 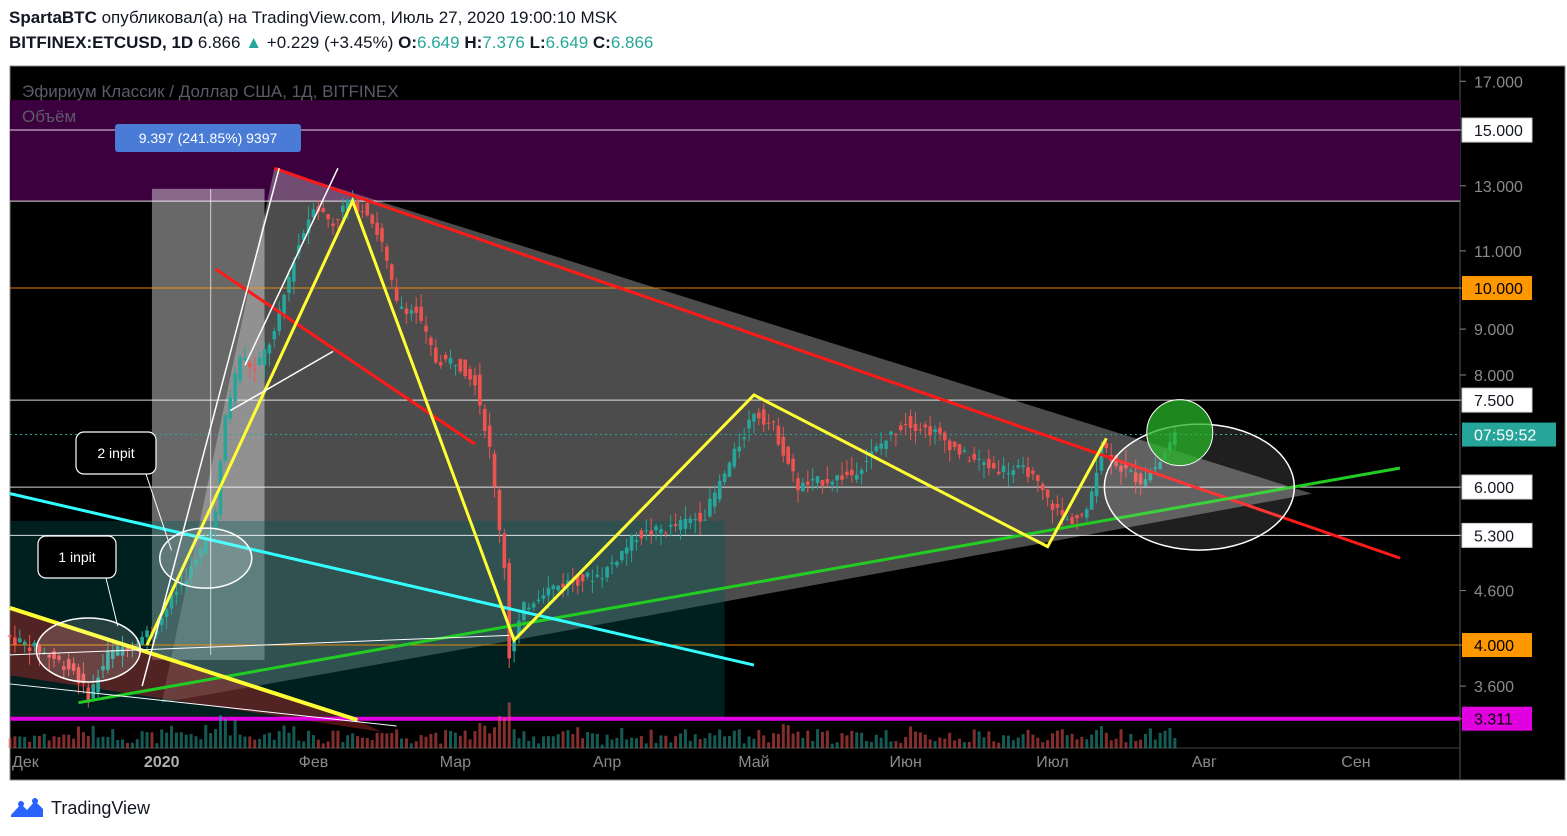 I want to click on price-level-badge, so click(x=1497, y=400).